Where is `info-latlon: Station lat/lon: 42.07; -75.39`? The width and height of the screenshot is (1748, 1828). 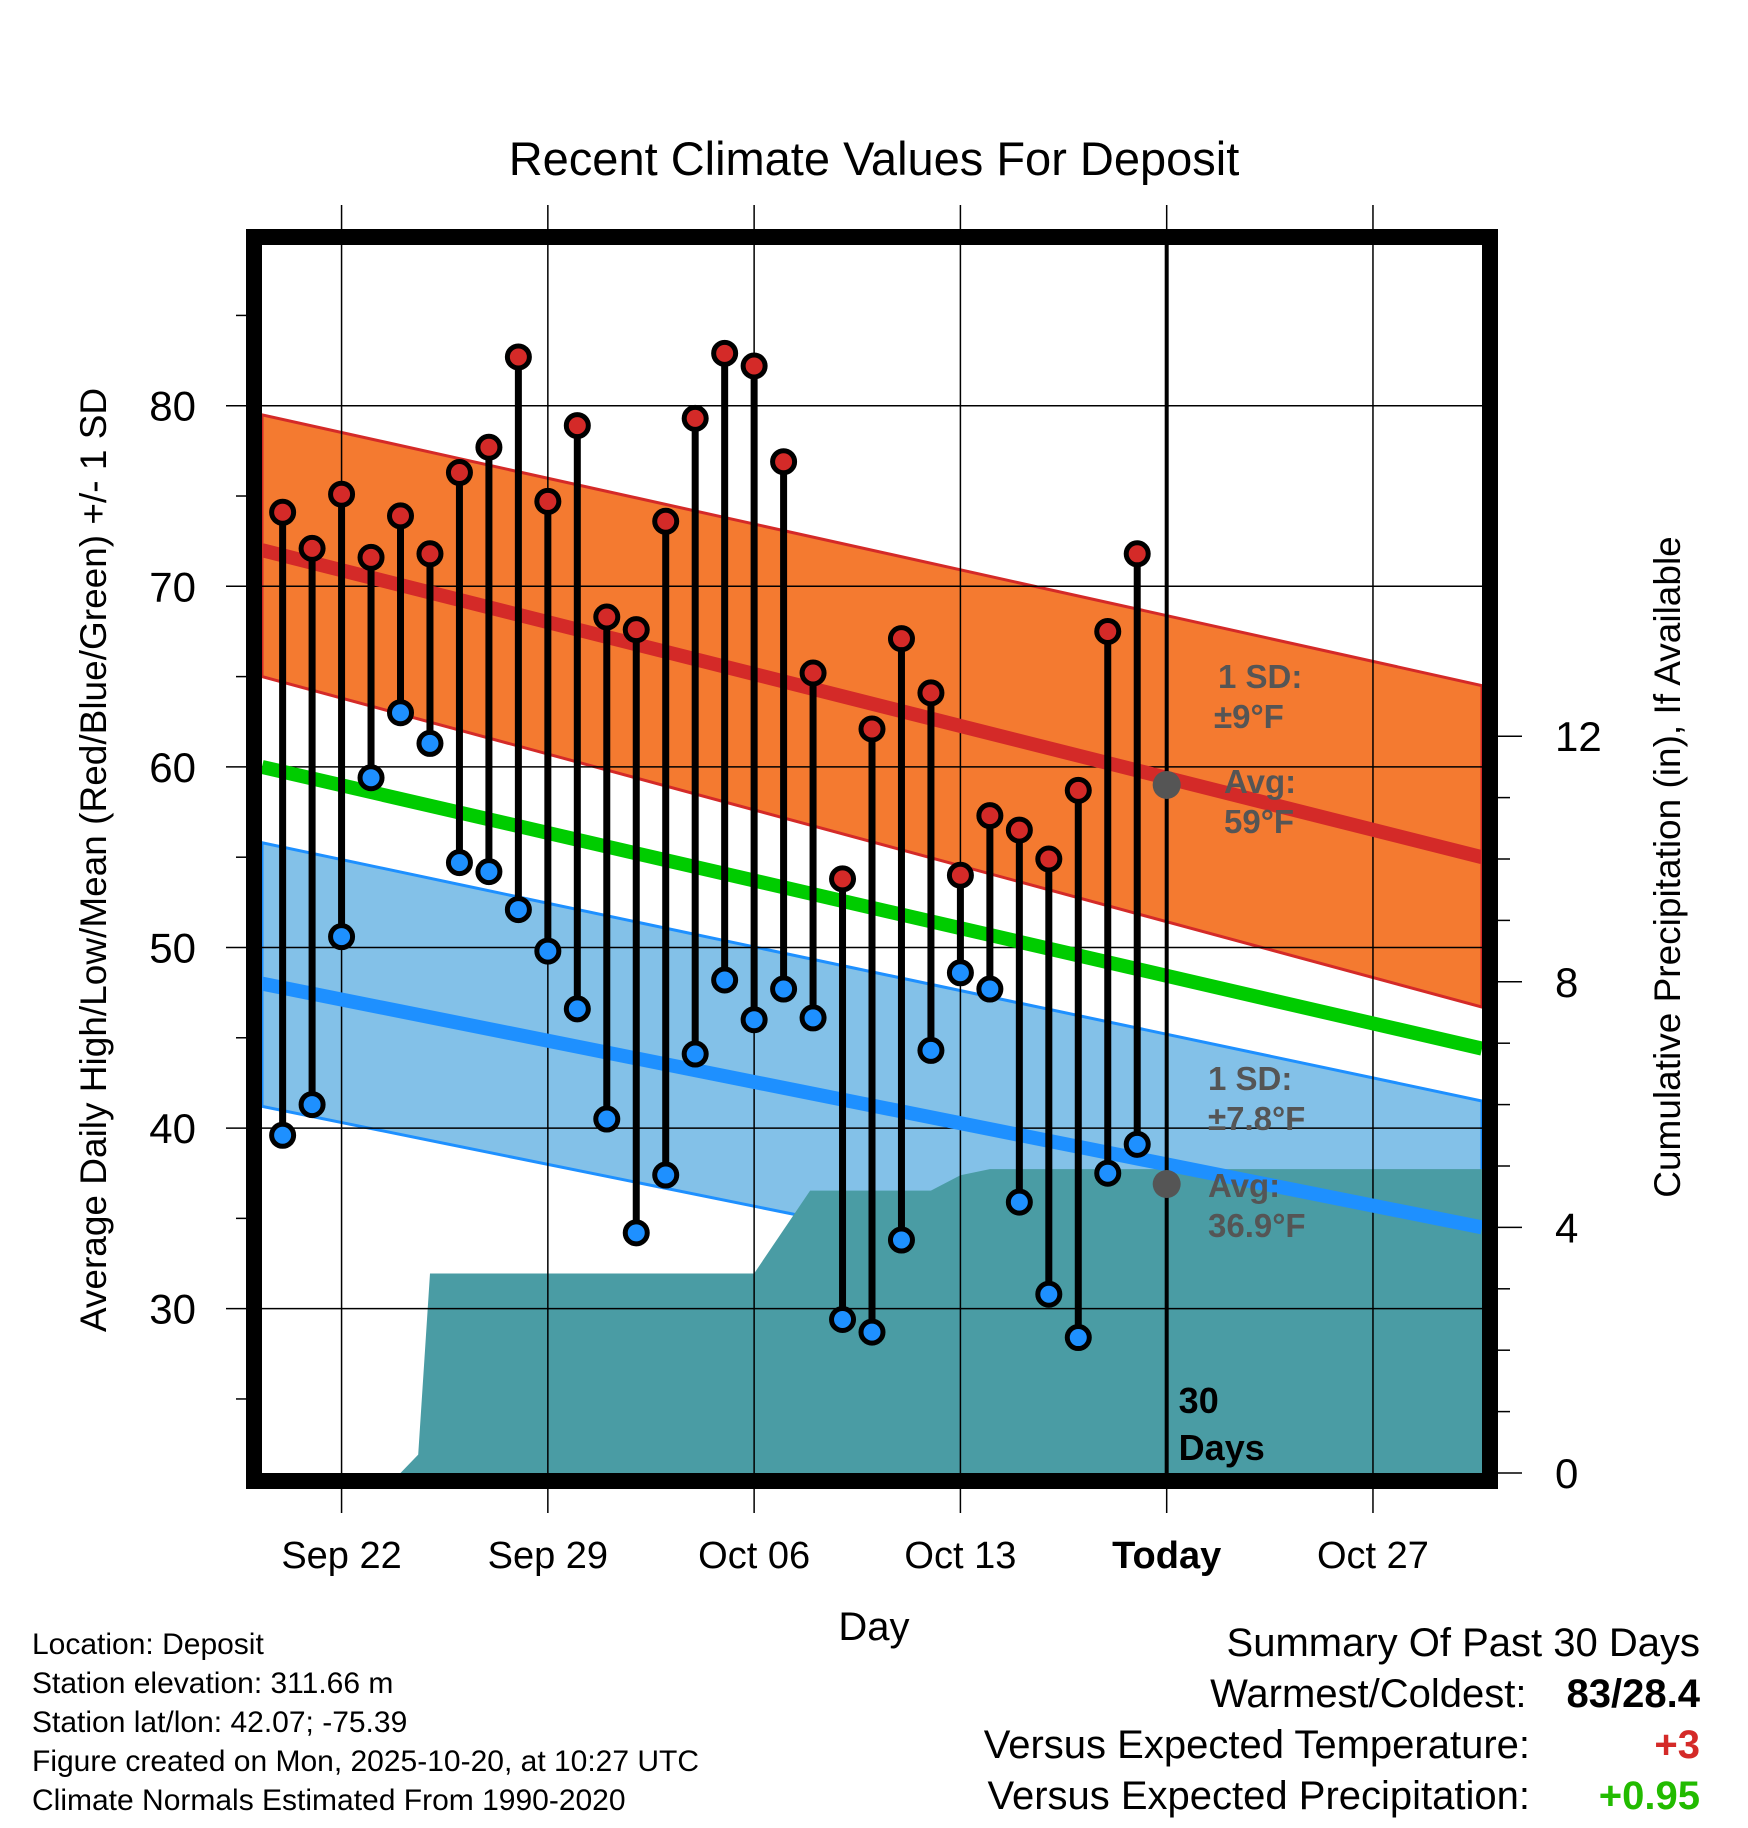 info-latlon: Station lat/lon: 42.07; -75.39 is located at coordinates (220, 1722).